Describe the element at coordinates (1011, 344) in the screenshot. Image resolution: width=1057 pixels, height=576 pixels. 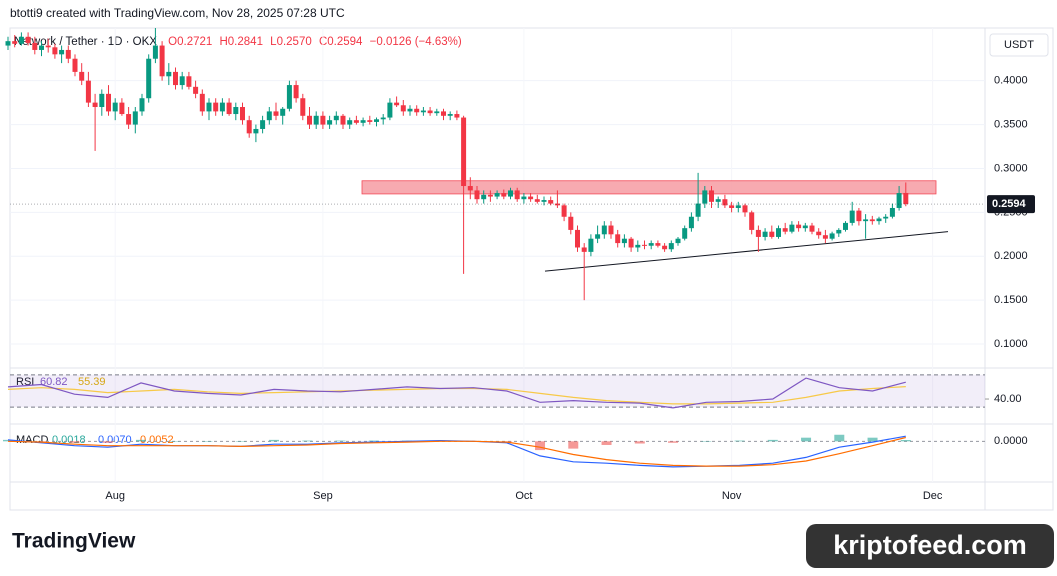
I see `y-tick-label: 0.1000` at that location.